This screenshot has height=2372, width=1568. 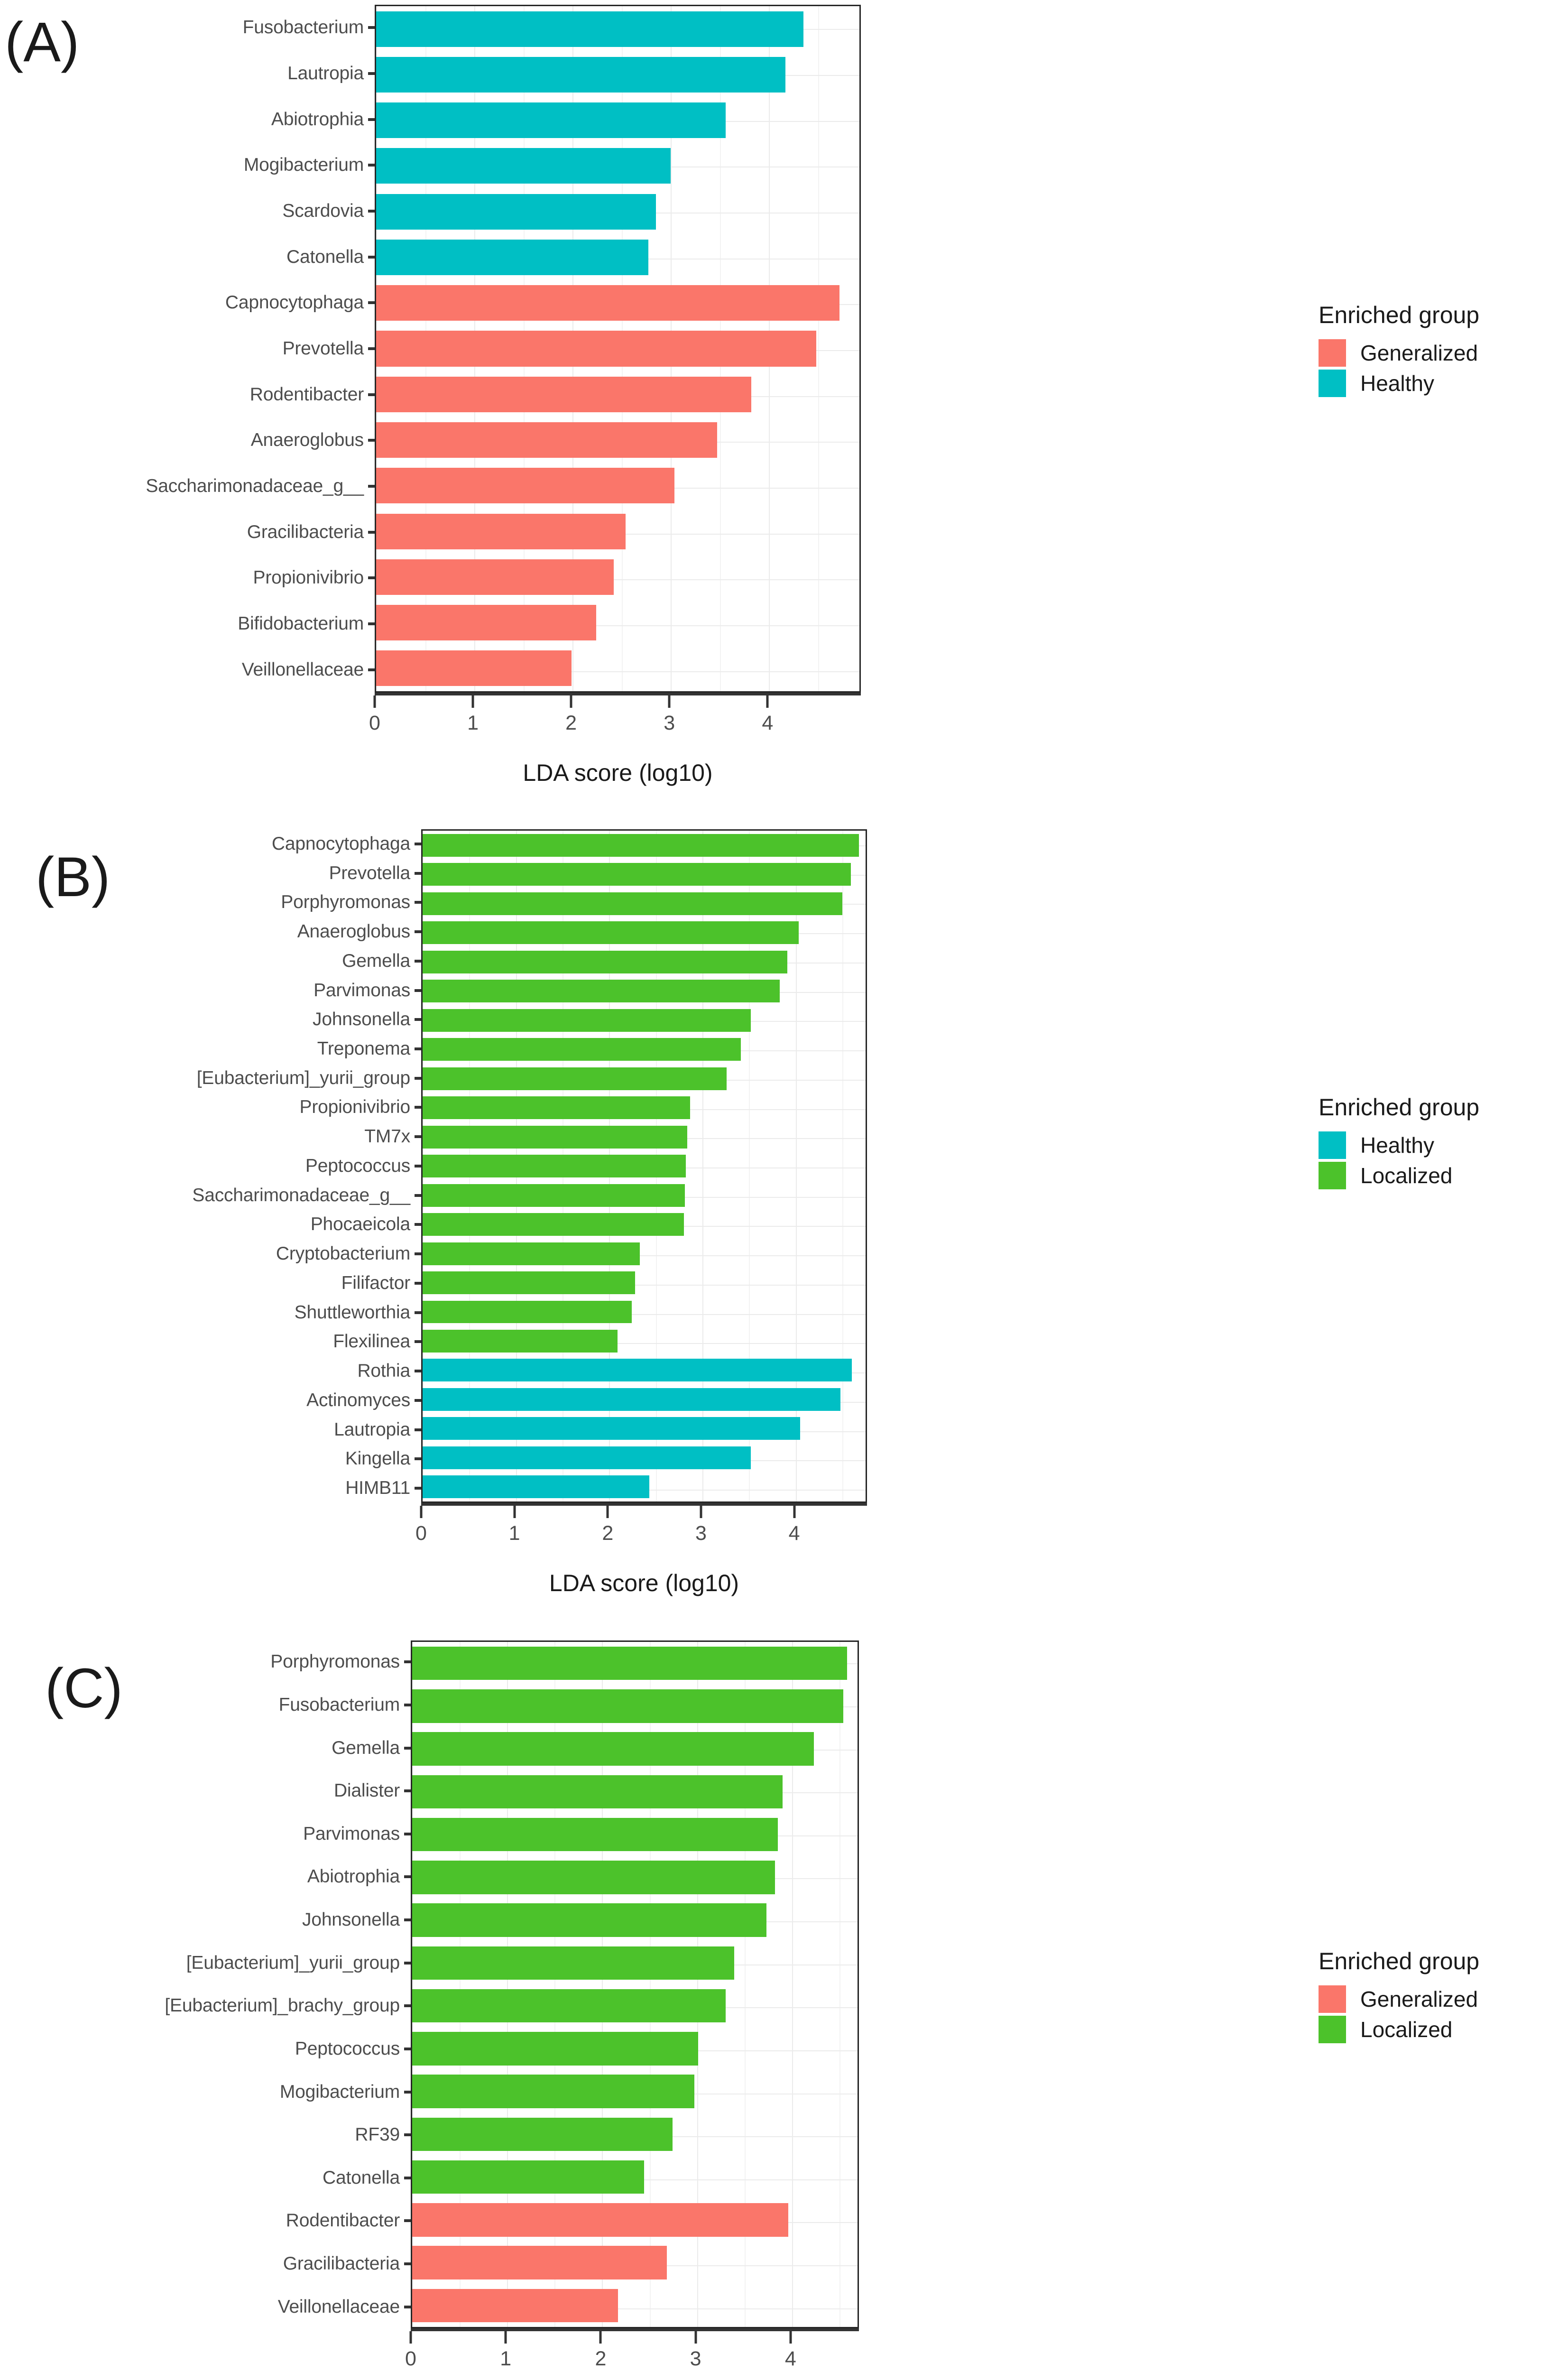 What do you see at coordinates (367, 1019) in the screenshot?
I see `y-tick: Johnsonella` at bounding box center [367, 1019].